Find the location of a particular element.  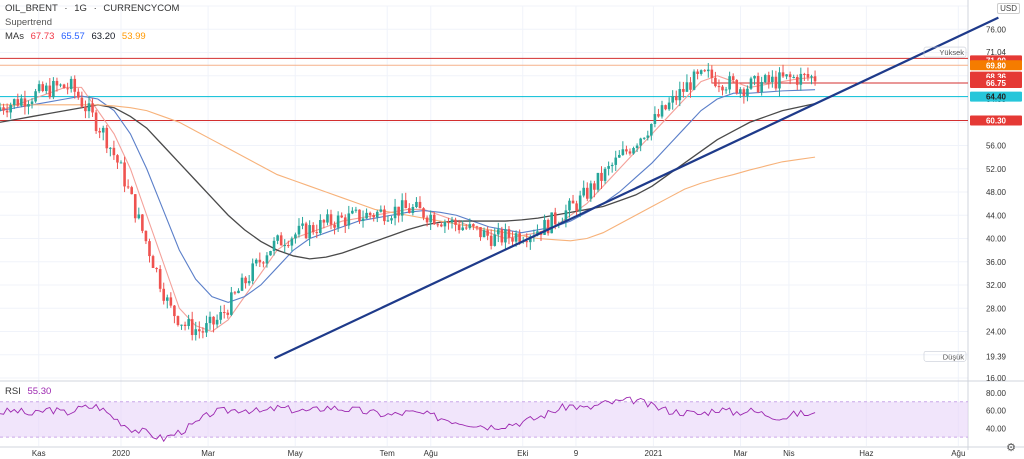

price-label-text: 71.04 is located at coordinates (996, 52).